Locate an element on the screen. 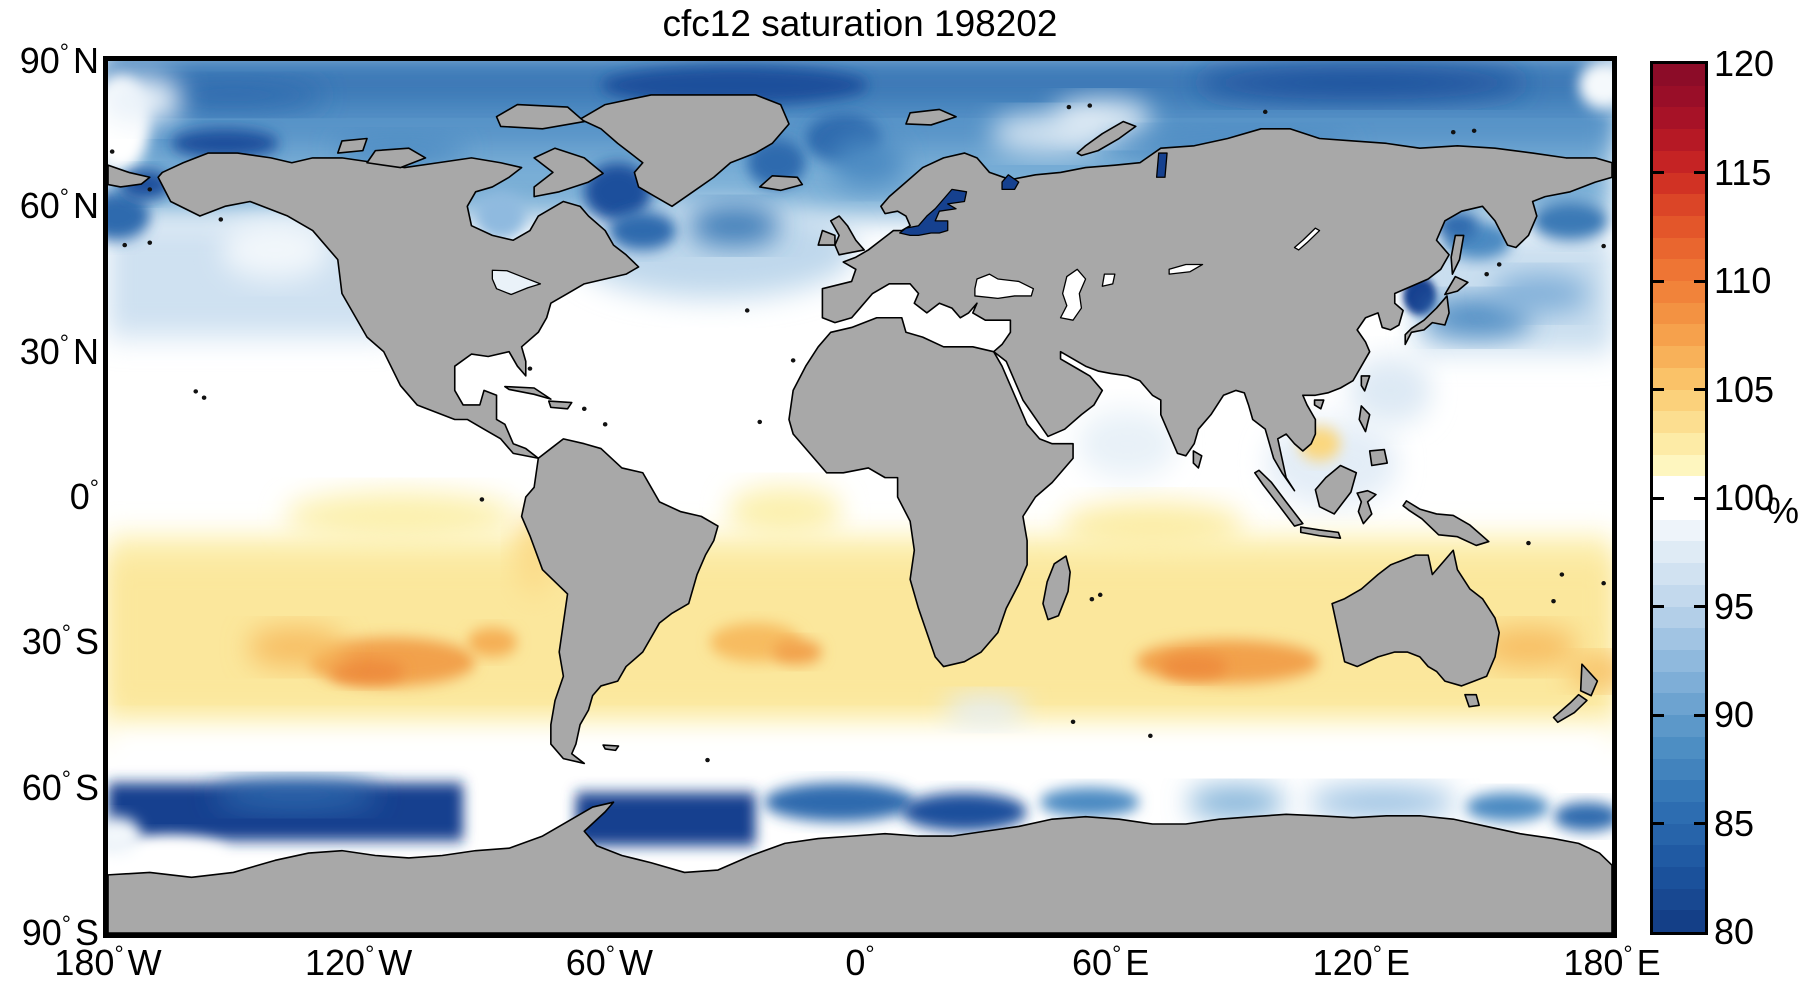  y-axis-tick-label: 60° N is located at coordinates (49, 206).